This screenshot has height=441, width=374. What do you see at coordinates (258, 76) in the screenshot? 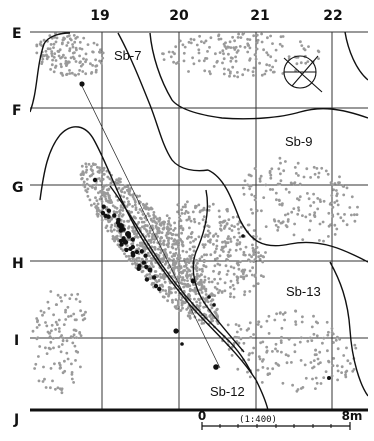
I see `sb9-boundary-outer` at bounding box center [258, 76].